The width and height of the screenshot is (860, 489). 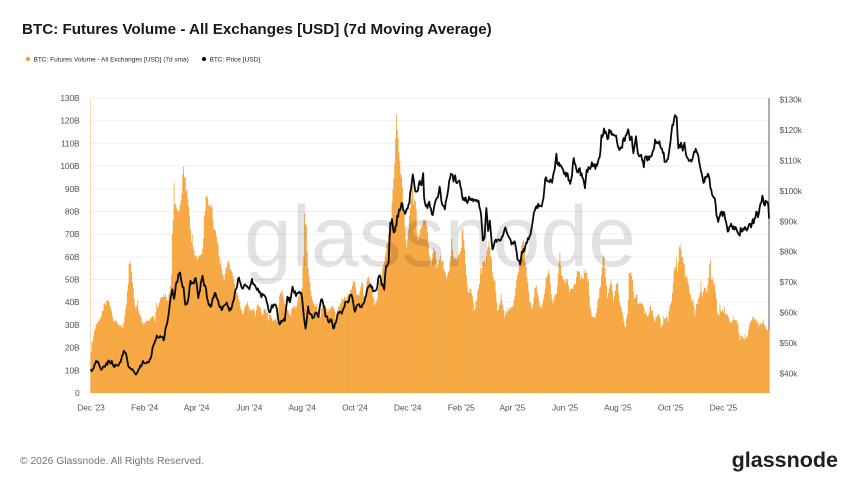 What do you see at coordinates (461, 408) in the screenshot?
I see `svg-text: Feb '25` at bounding box center [461, 408].